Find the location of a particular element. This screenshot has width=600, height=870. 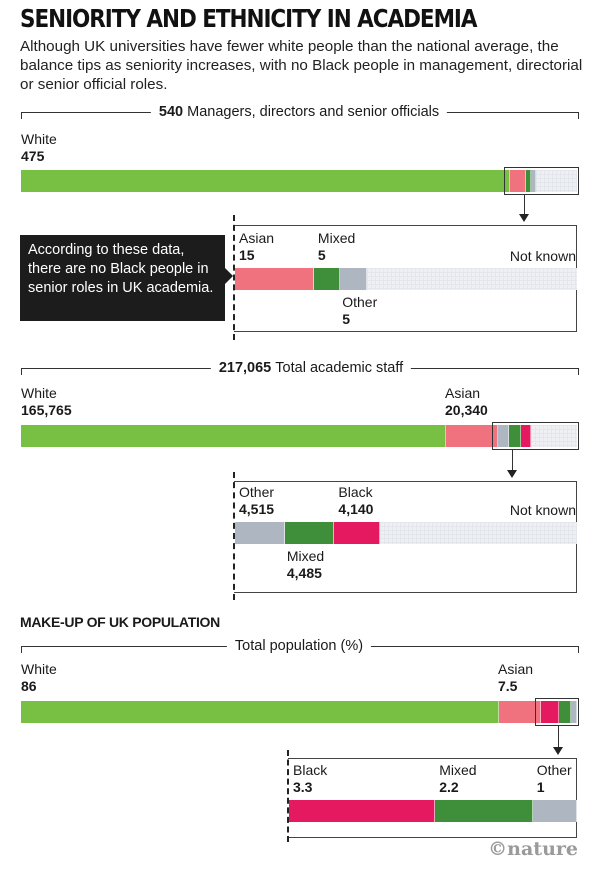

label-white: White 86 is located at coordinates (39, 678).